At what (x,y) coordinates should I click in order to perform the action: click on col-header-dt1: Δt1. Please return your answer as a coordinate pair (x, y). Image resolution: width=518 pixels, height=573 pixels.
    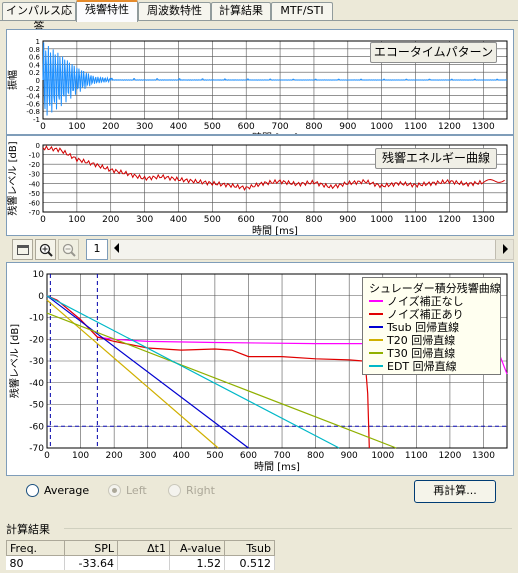
    Looking at the image, I should click on (143, 548).